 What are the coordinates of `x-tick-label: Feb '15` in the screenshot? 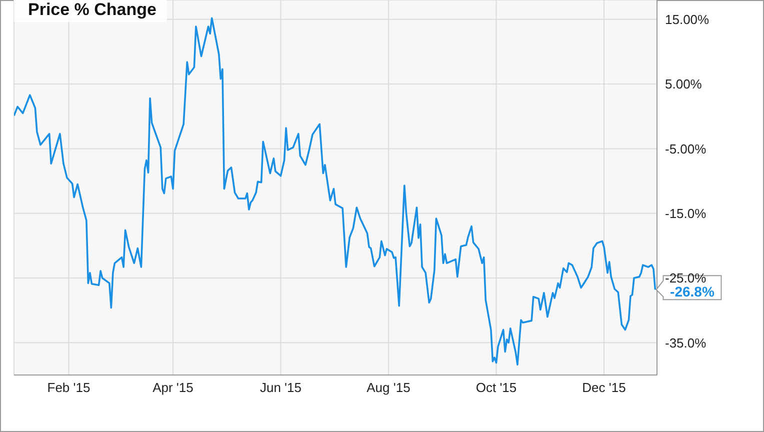 It's located at (68, 388).